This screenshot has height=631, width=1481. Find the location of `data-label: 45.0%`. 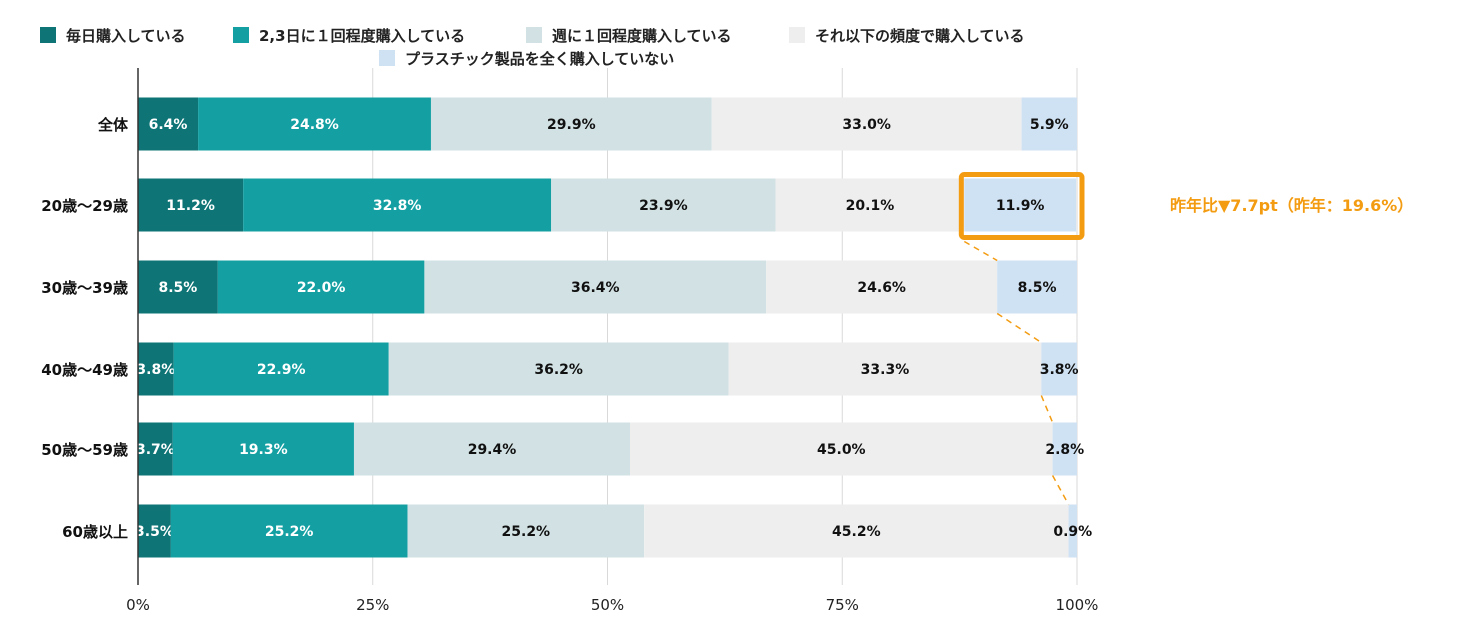

data-label: 45.0% is located at coordinates (841, 450).